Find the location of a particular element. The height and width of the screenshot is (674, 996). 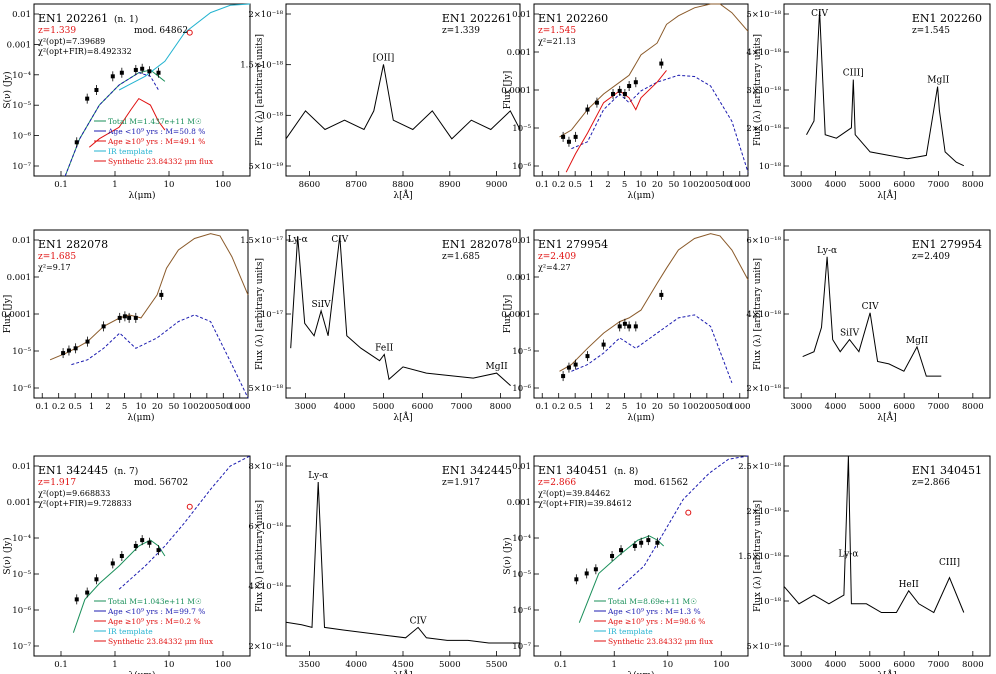

model-id: mod. 56702 is located at coordinates (161, 483).